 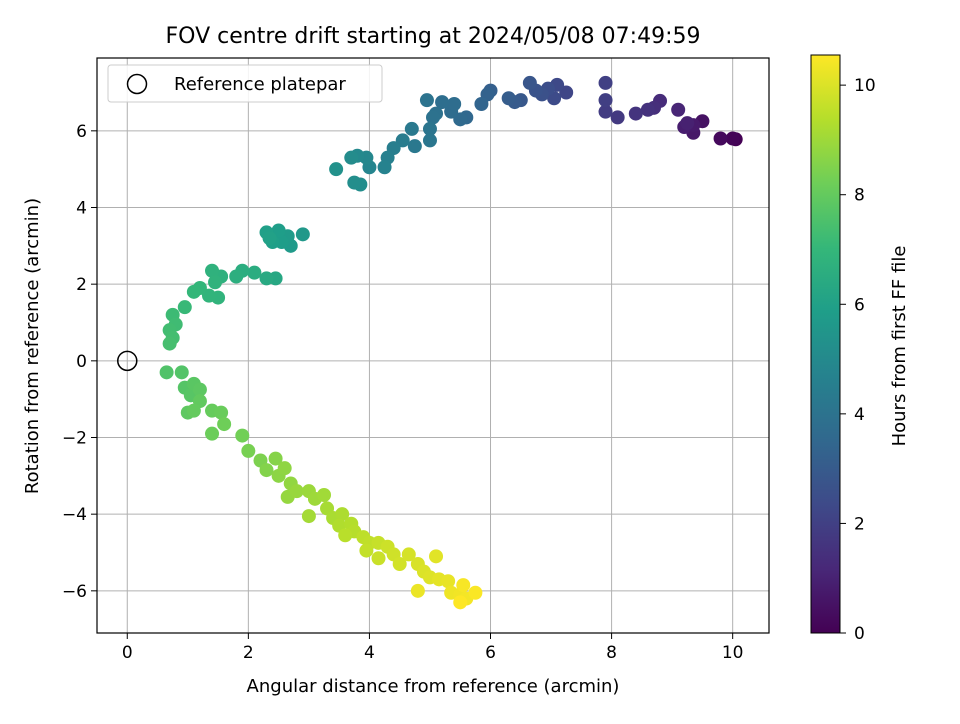 I want to click on legend-box, so click(x=245, y=83).